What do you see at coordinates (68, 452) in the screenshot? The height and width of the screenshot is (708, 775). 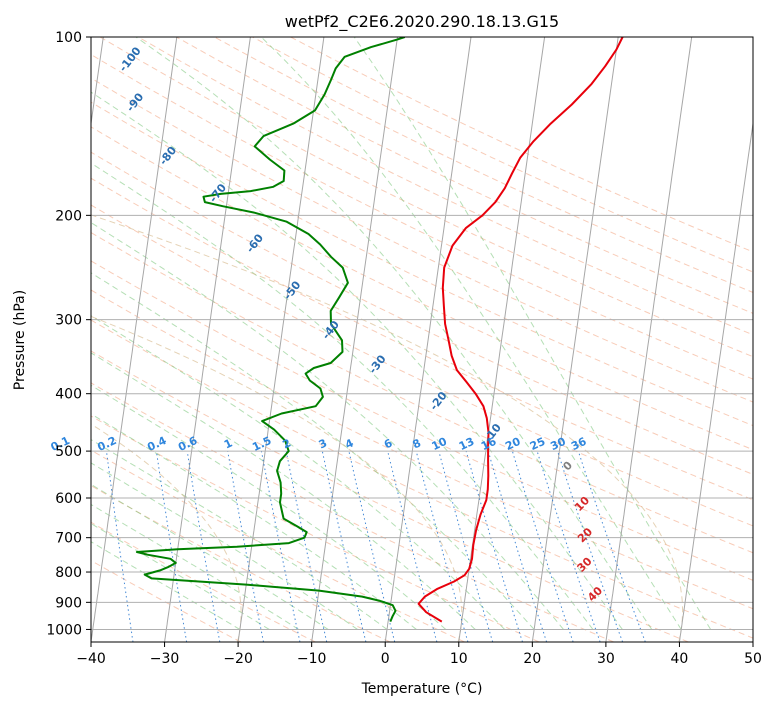 I see `y-tick-label: 500` at bounding box center [68, 452].